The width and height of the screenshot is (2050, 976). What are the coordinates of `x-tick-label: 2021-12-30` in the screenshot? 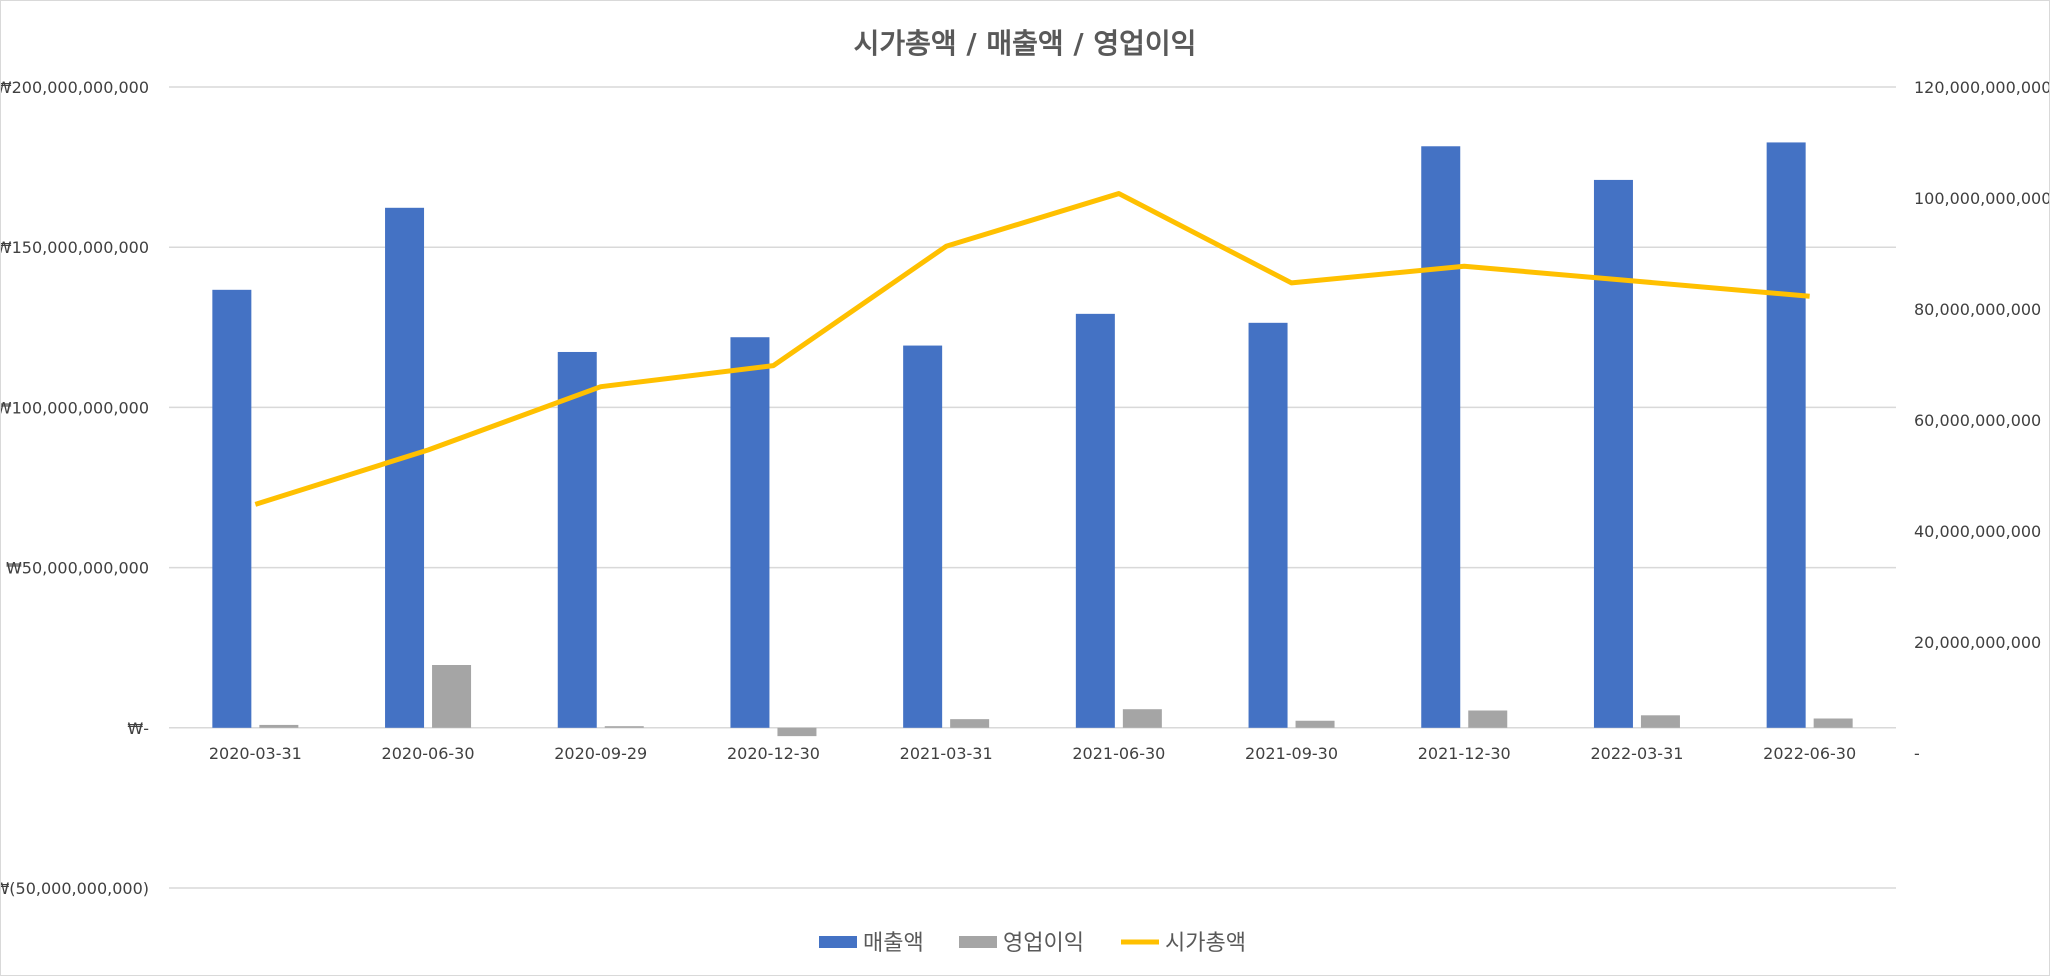 It's located at (1464, 753).